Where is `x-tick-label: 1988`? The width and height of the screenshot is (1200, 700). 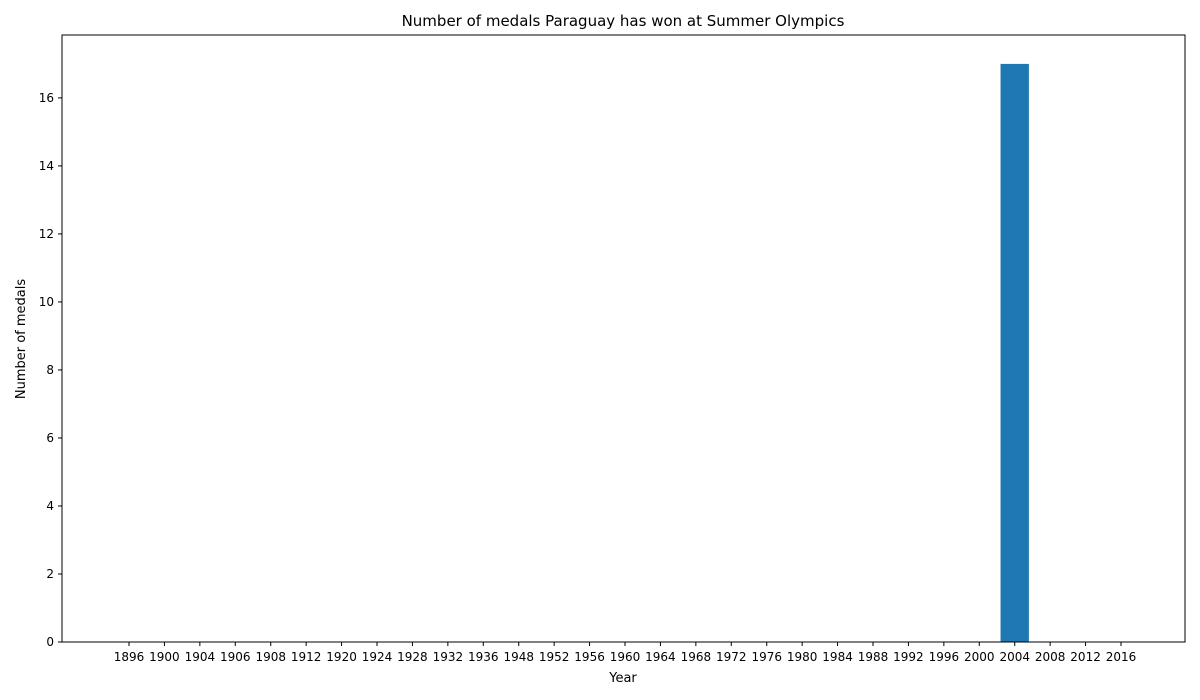 x-tick-label: 1988 is located at coordinates (873, 657).